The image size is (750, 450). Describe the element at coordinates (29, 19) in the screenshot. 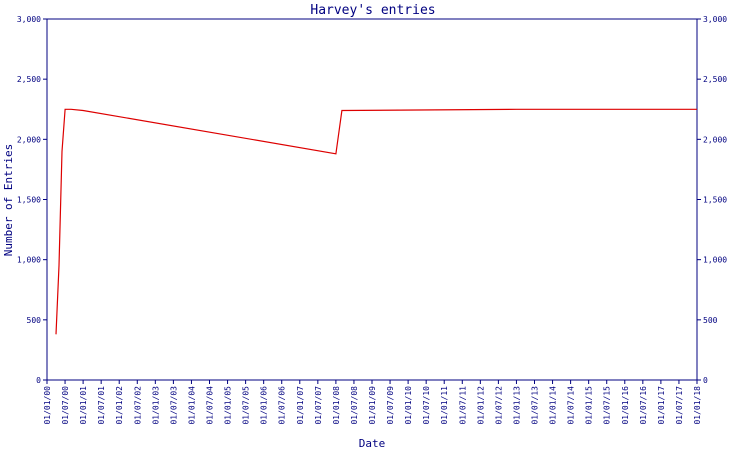

I see `y-tick-label-left: 3,000` at that location.